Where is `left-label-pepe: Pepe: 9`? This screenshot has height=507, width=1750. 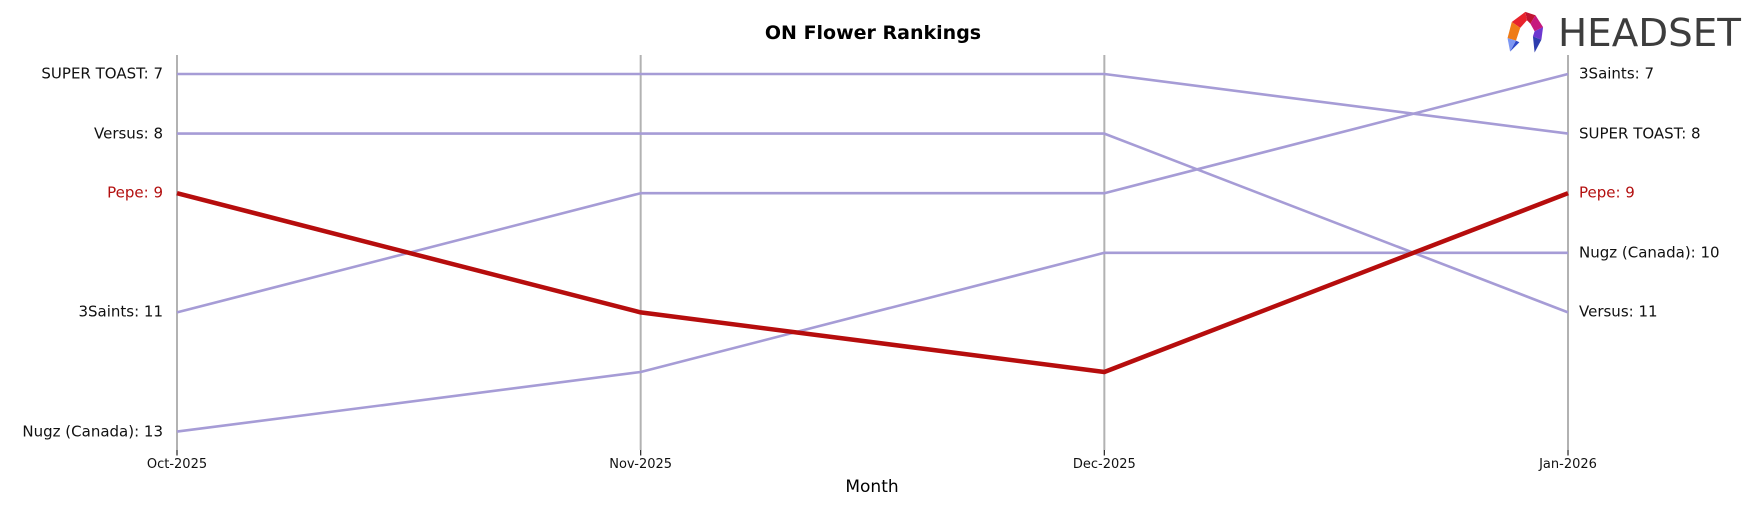 left-label-pepe: Pepe: 9 is located at coordinates (135, 192).